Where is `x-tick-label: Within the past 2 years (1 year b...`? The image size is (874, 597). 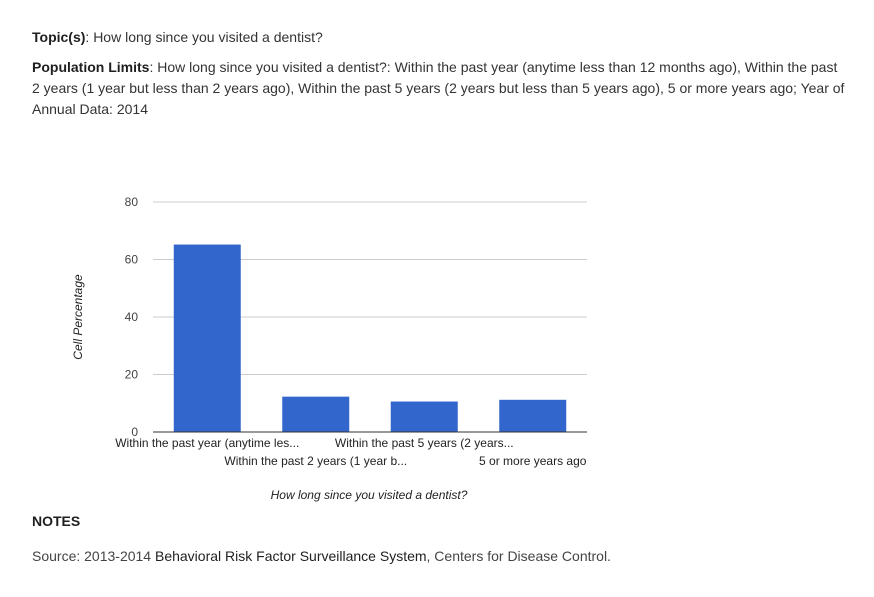 x-tick-label: Within the past 2 years (1 year b... is located at coordinates (315, 461).